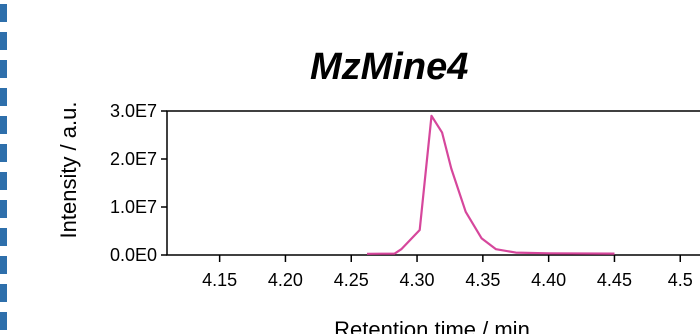 The height and width of the screenshot is (334, 700). I want to click on x-tick-label: 4.35, so click(482, 280).